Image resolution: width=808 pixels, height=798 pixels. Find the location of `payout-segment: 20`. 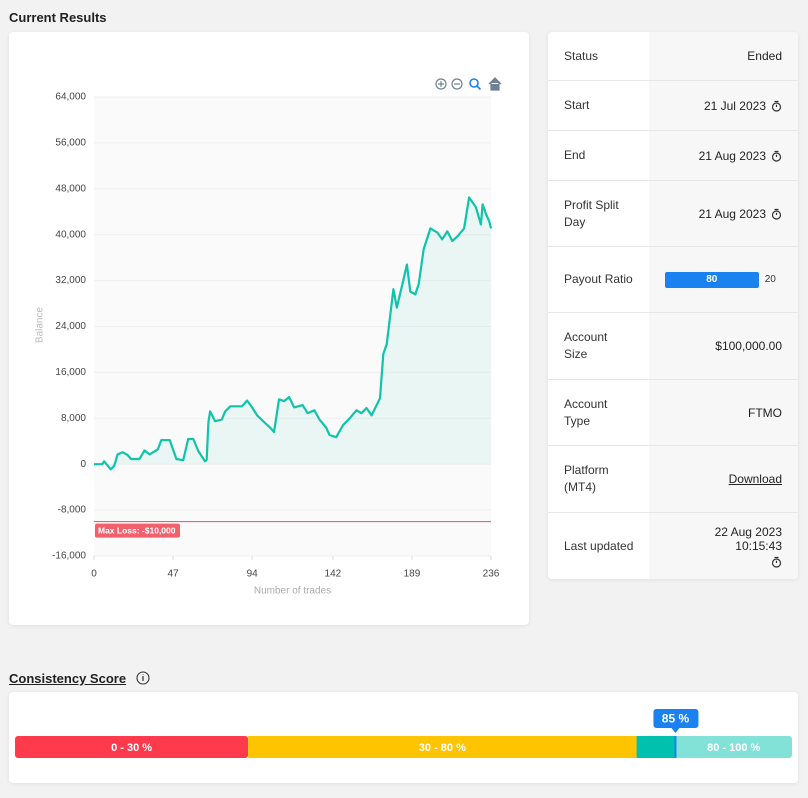

payout-segment: 20 is located at coordinates (770, 280).